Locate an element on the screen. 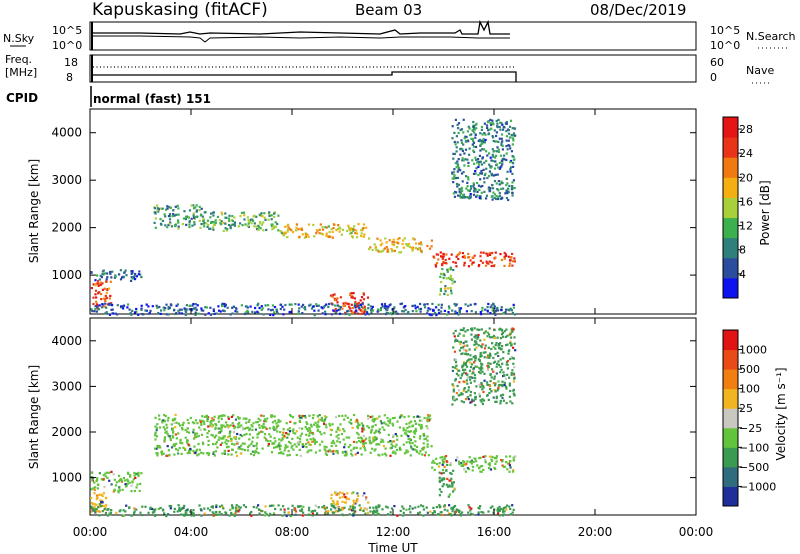 The height and width of the screenshot is (554, 800). beam-title: Beam 03 is located at coordinates (388, 10).